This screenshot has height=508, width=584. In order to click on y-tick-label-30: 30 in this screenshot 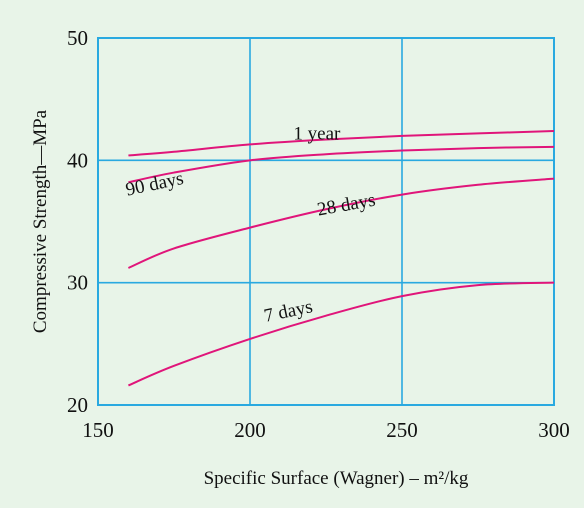, I will do `click(77, 283)`.